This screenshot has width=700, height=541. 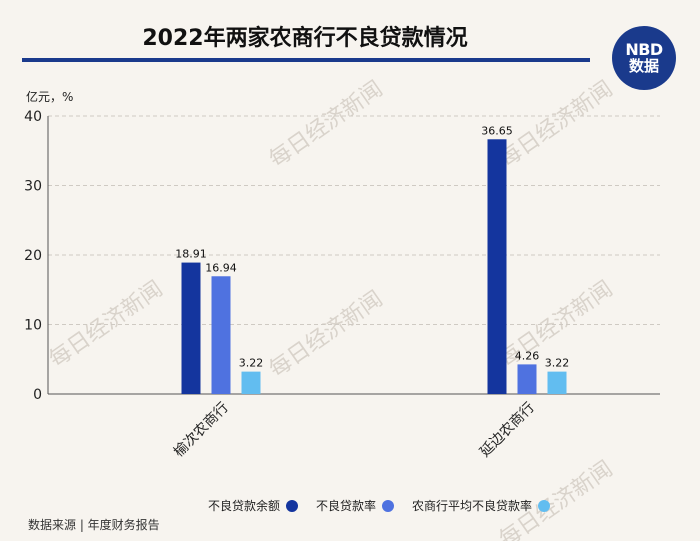 I want to click on bar-value-label: 18.91, so click(x=191, y=254).